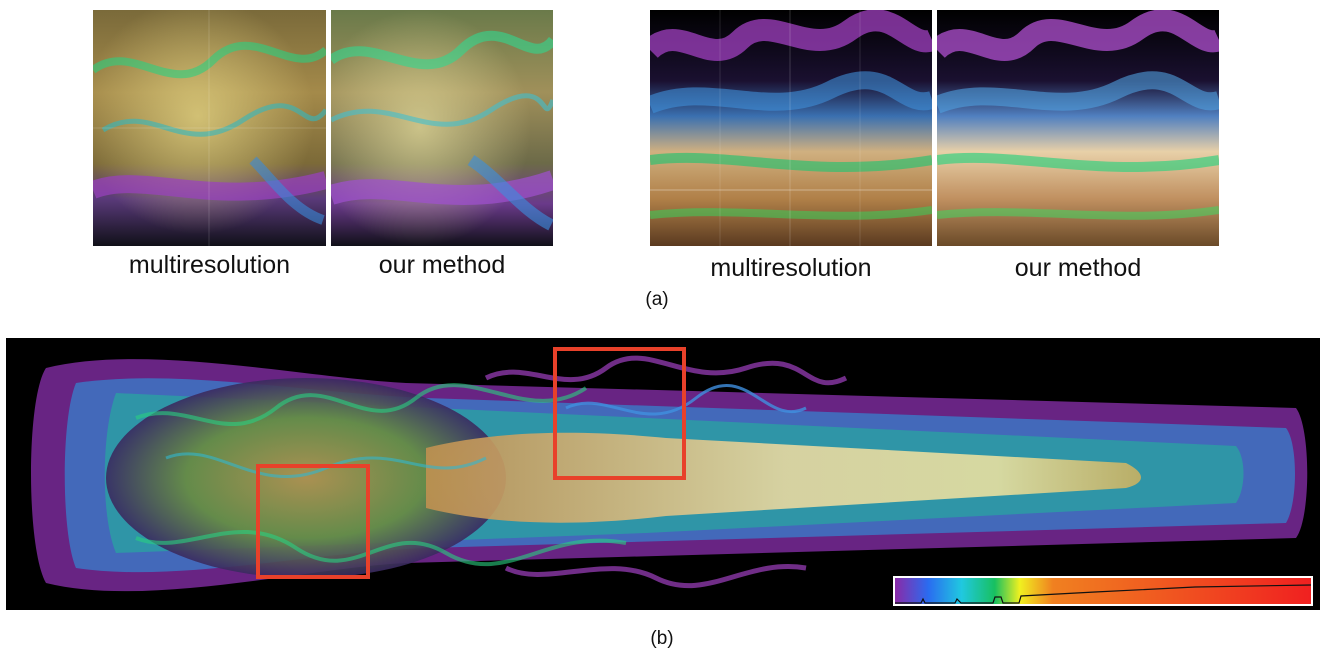  Describe the element at coordinates (1078, 128) in the screenshot. I see `a-right-our-method-image` at that location.